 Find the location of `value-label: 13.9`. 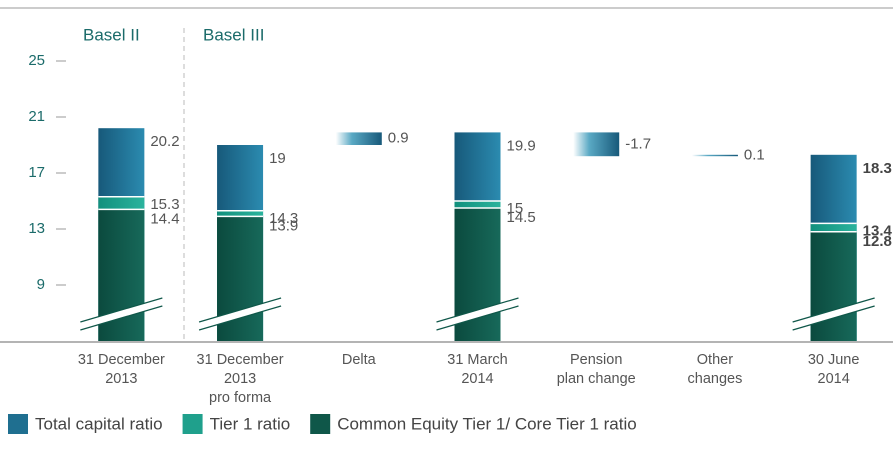

value-label: 13.9 is located at coordinates (283, 225).